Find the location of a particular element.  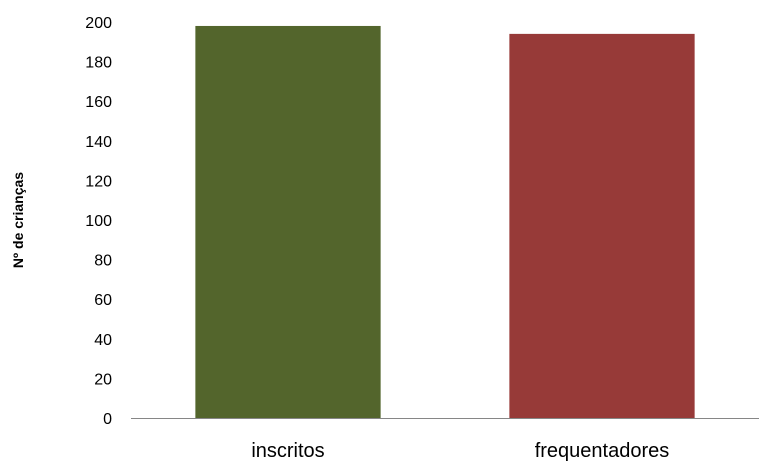

y-tick-label: 160 is located at coordinates (98, 102).